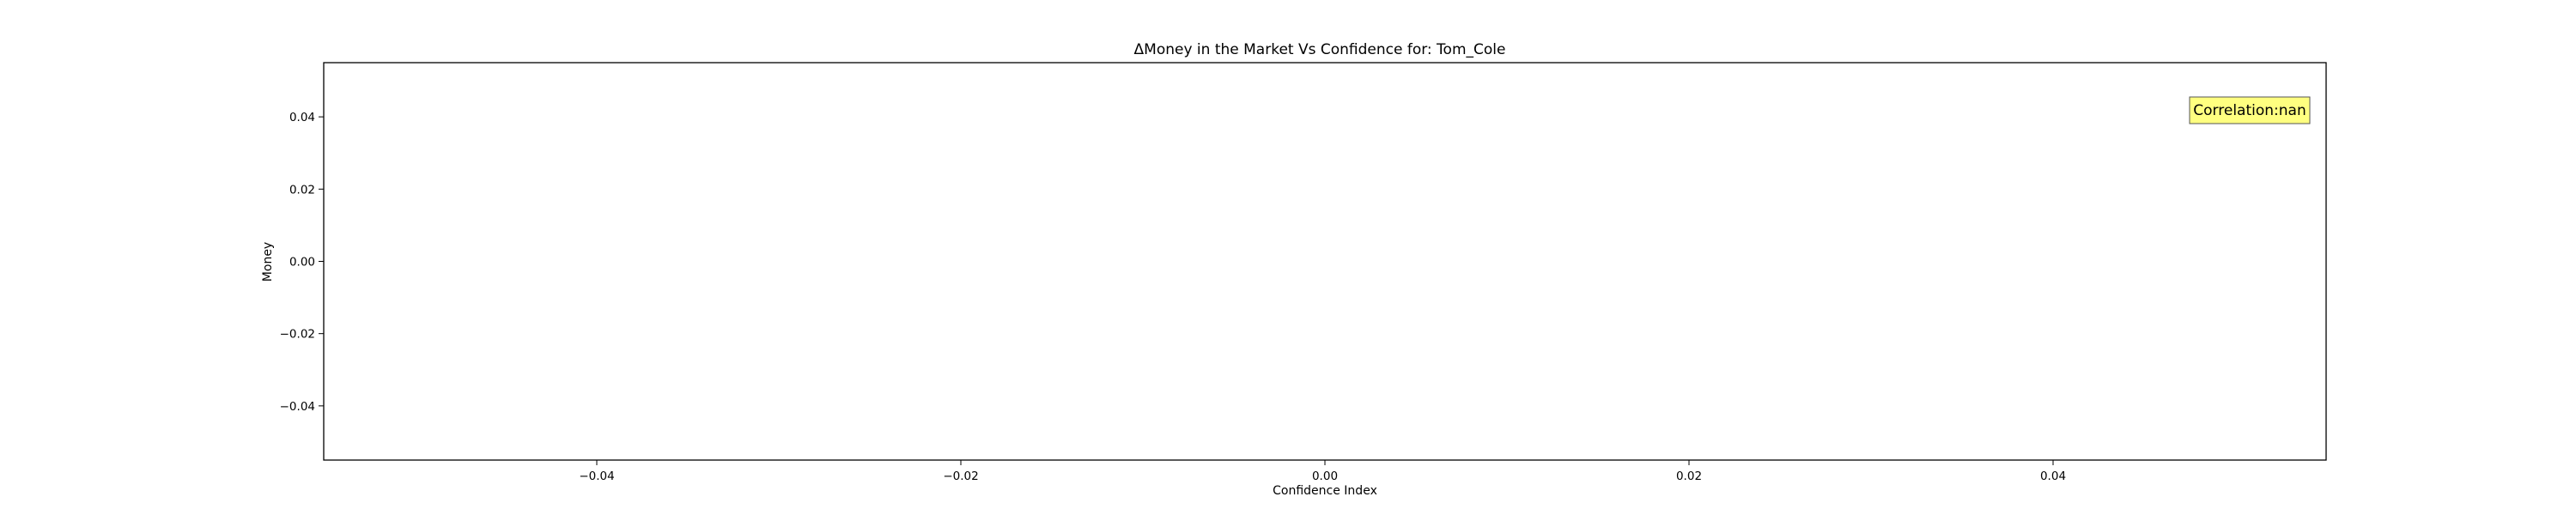 Image resolution: width=2576 pixels, height=515 pixels. I want to click on correlation-annotation: Correlation:nan, so click(2250, 110).